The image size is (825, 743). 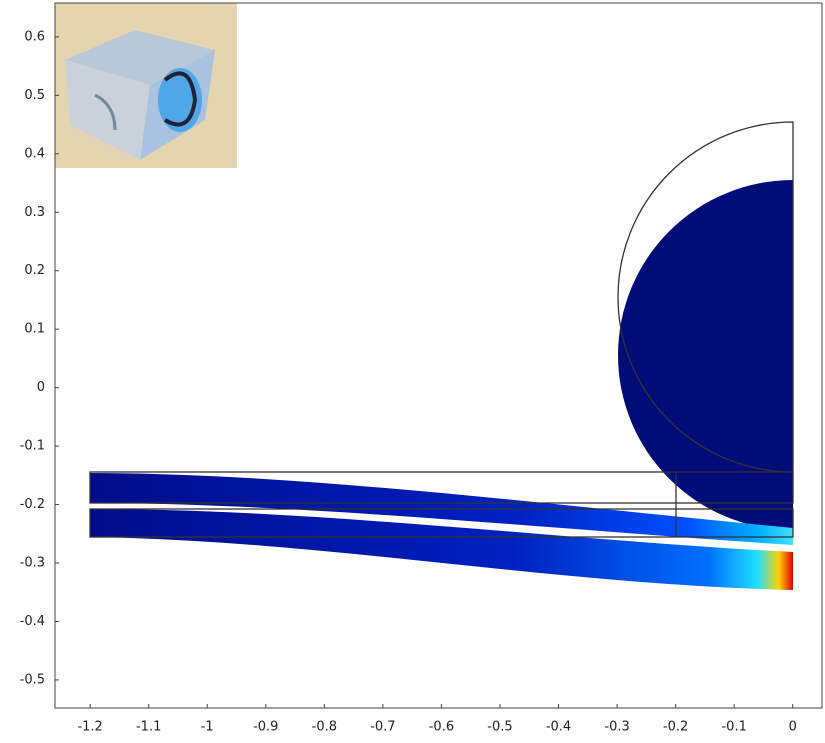 I want to click on x-tick-label: -0.7, so click(x=382, y=727).